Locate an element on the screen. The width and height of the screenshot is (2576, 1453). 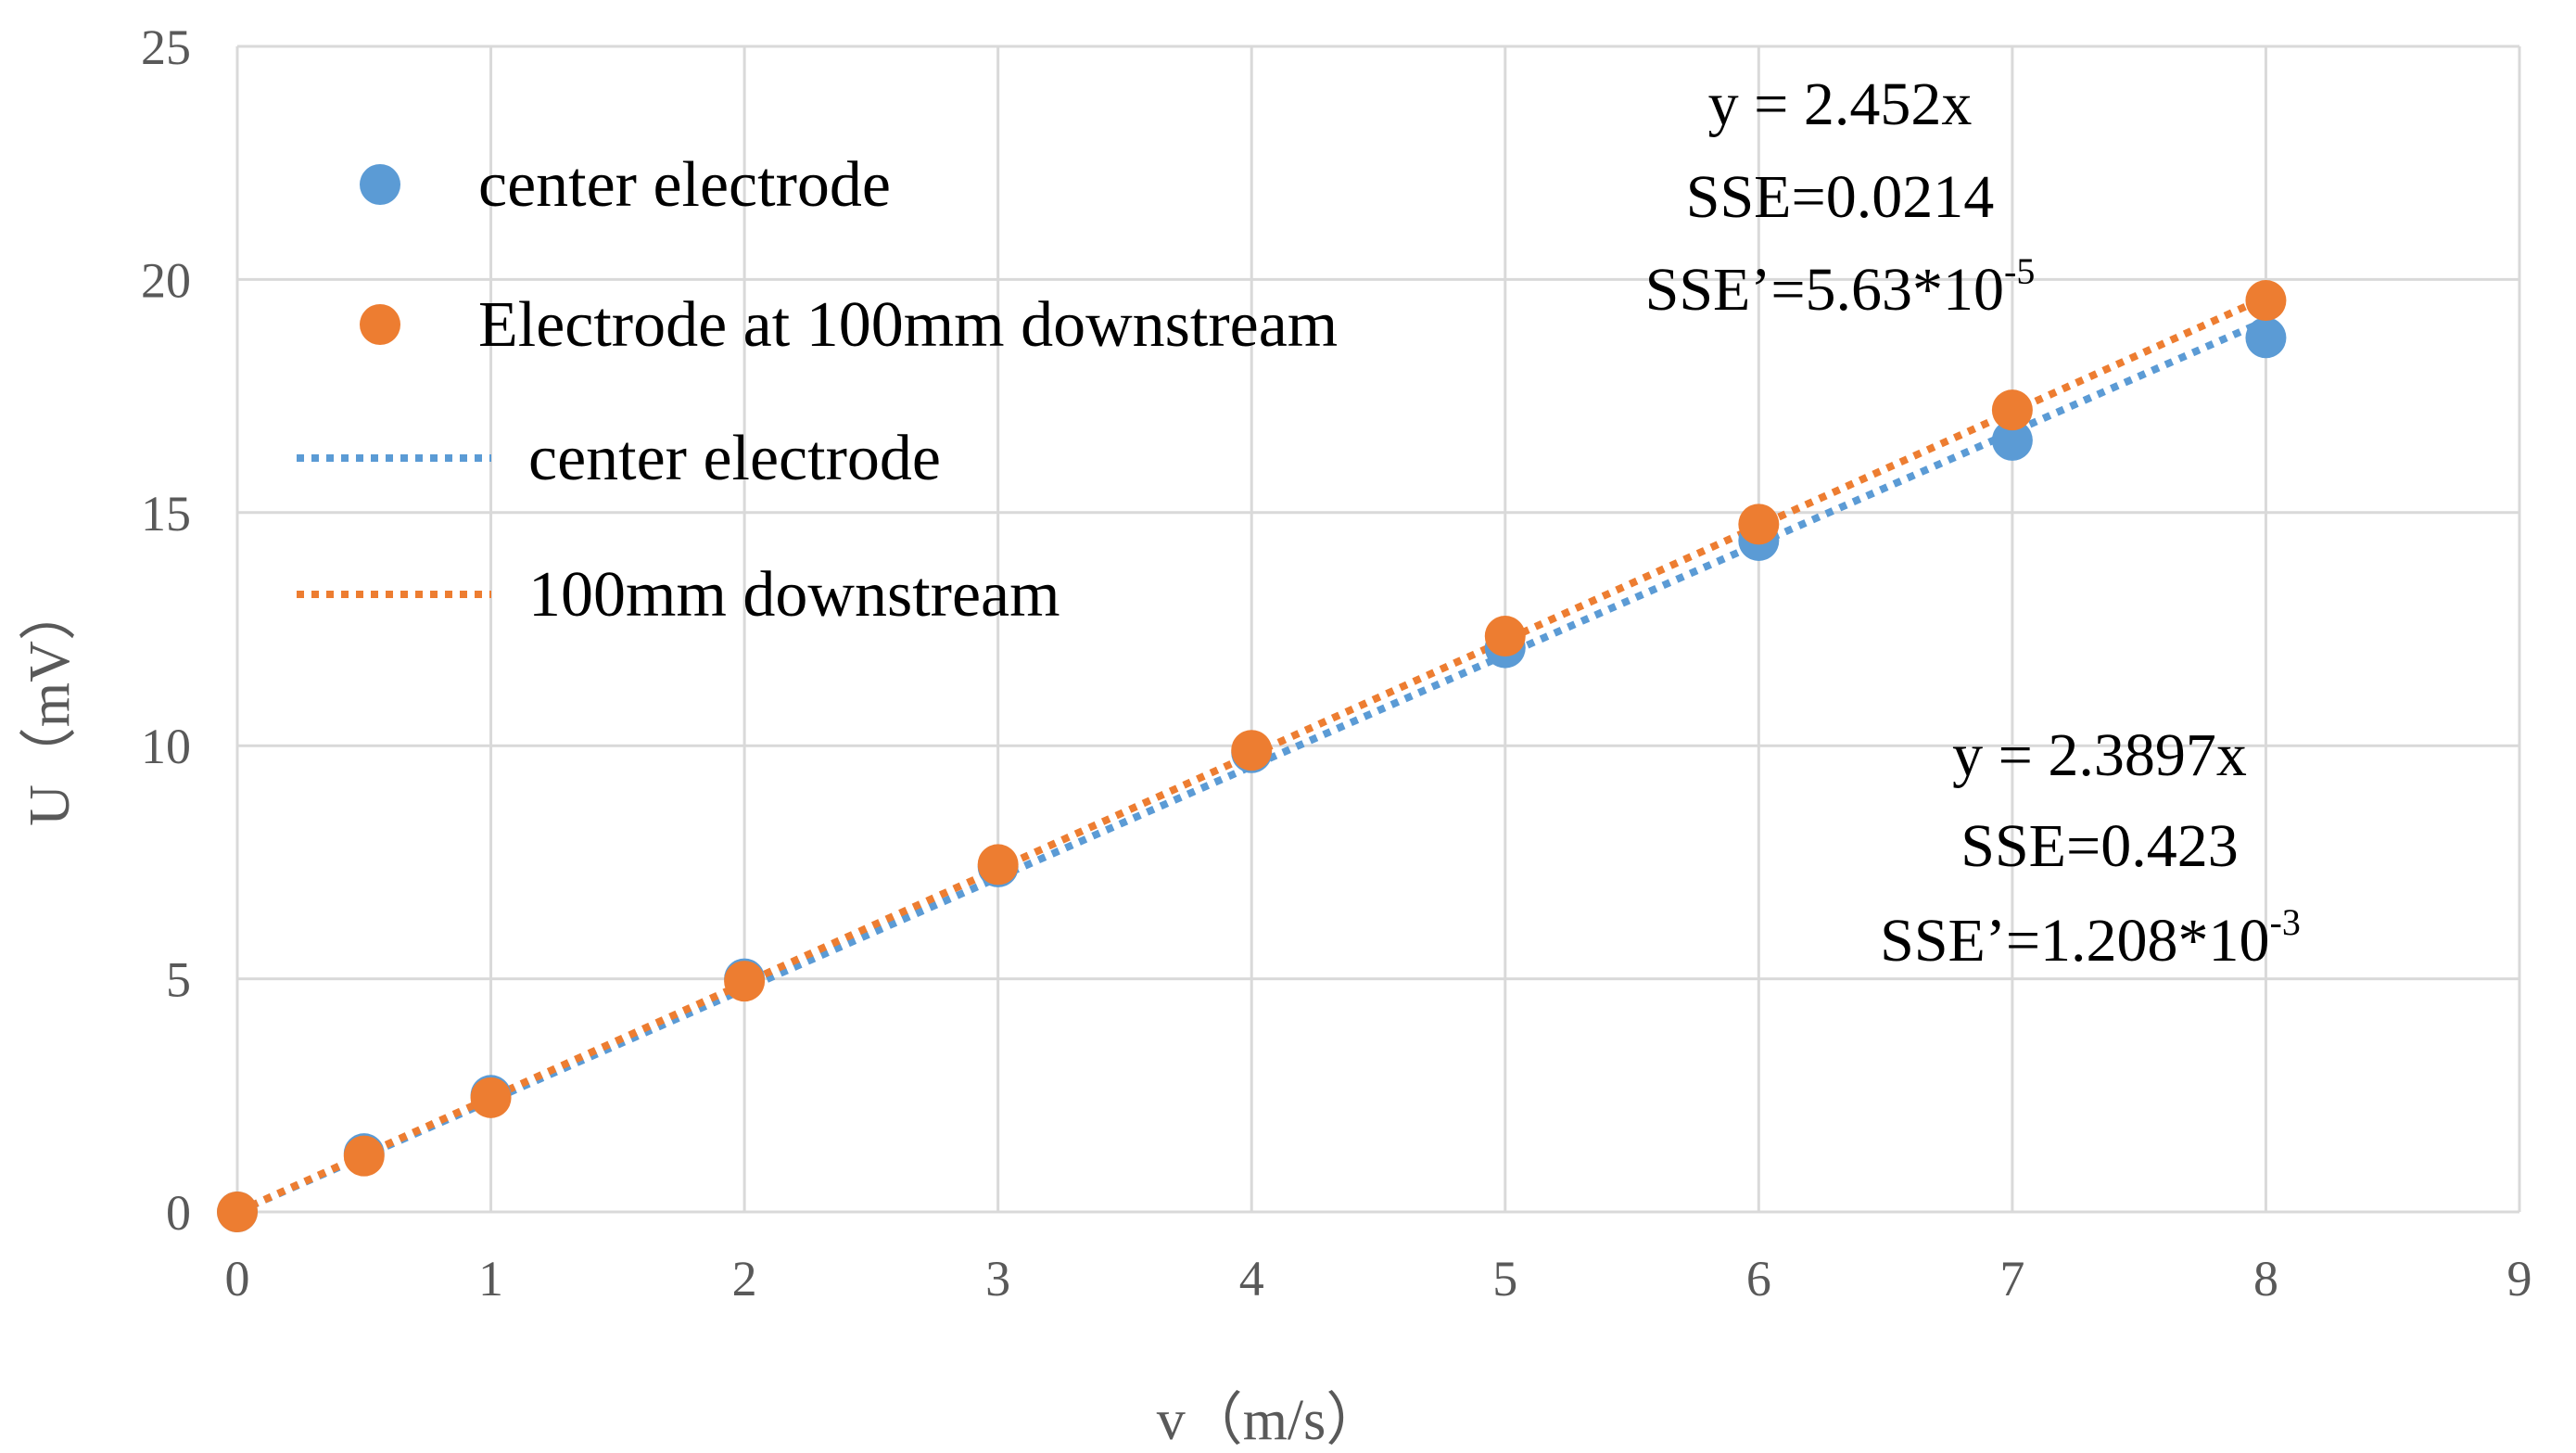
annotation-downstream-equation: y = 2.452x is located at coordinates (1840, 104).